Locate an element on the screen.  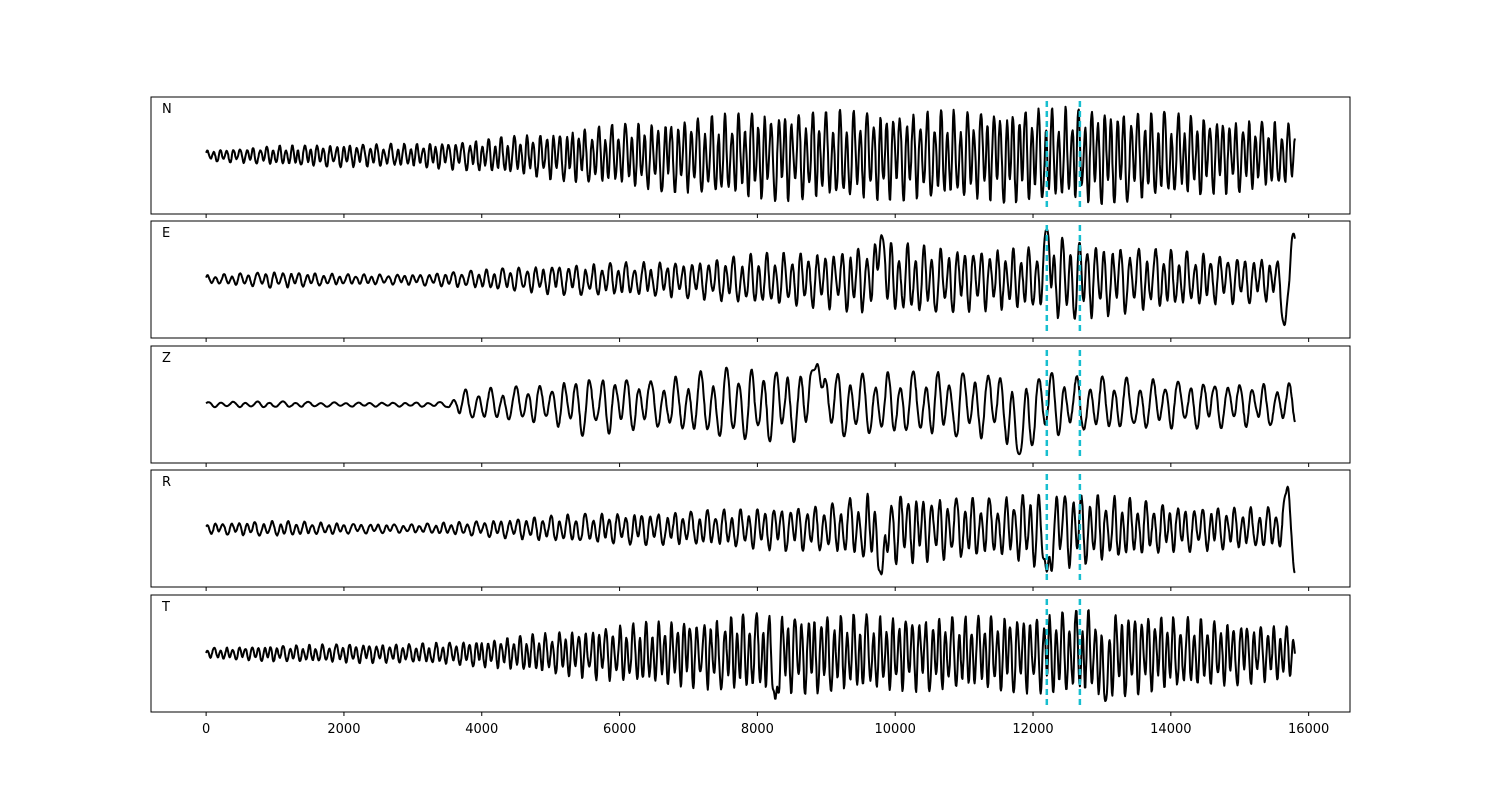
x-tick-label: 6000 is located at coordinates (619, 729).